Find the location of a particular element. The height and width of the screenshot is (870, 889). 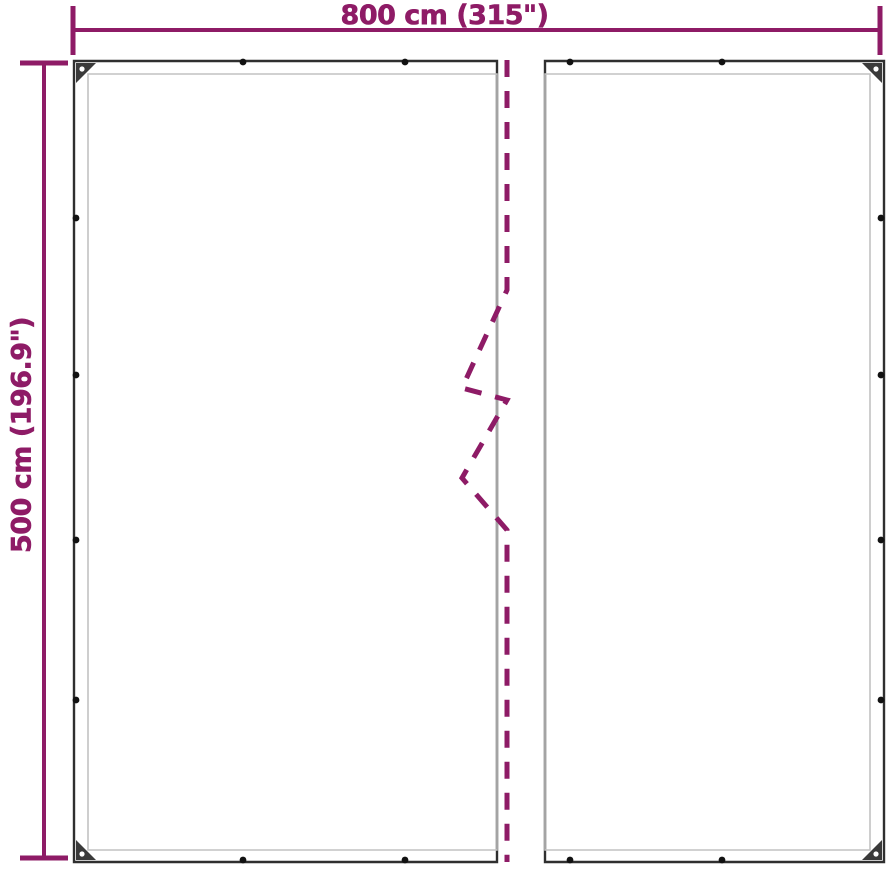

width-dimension-line is located at coordinates (476, 30).